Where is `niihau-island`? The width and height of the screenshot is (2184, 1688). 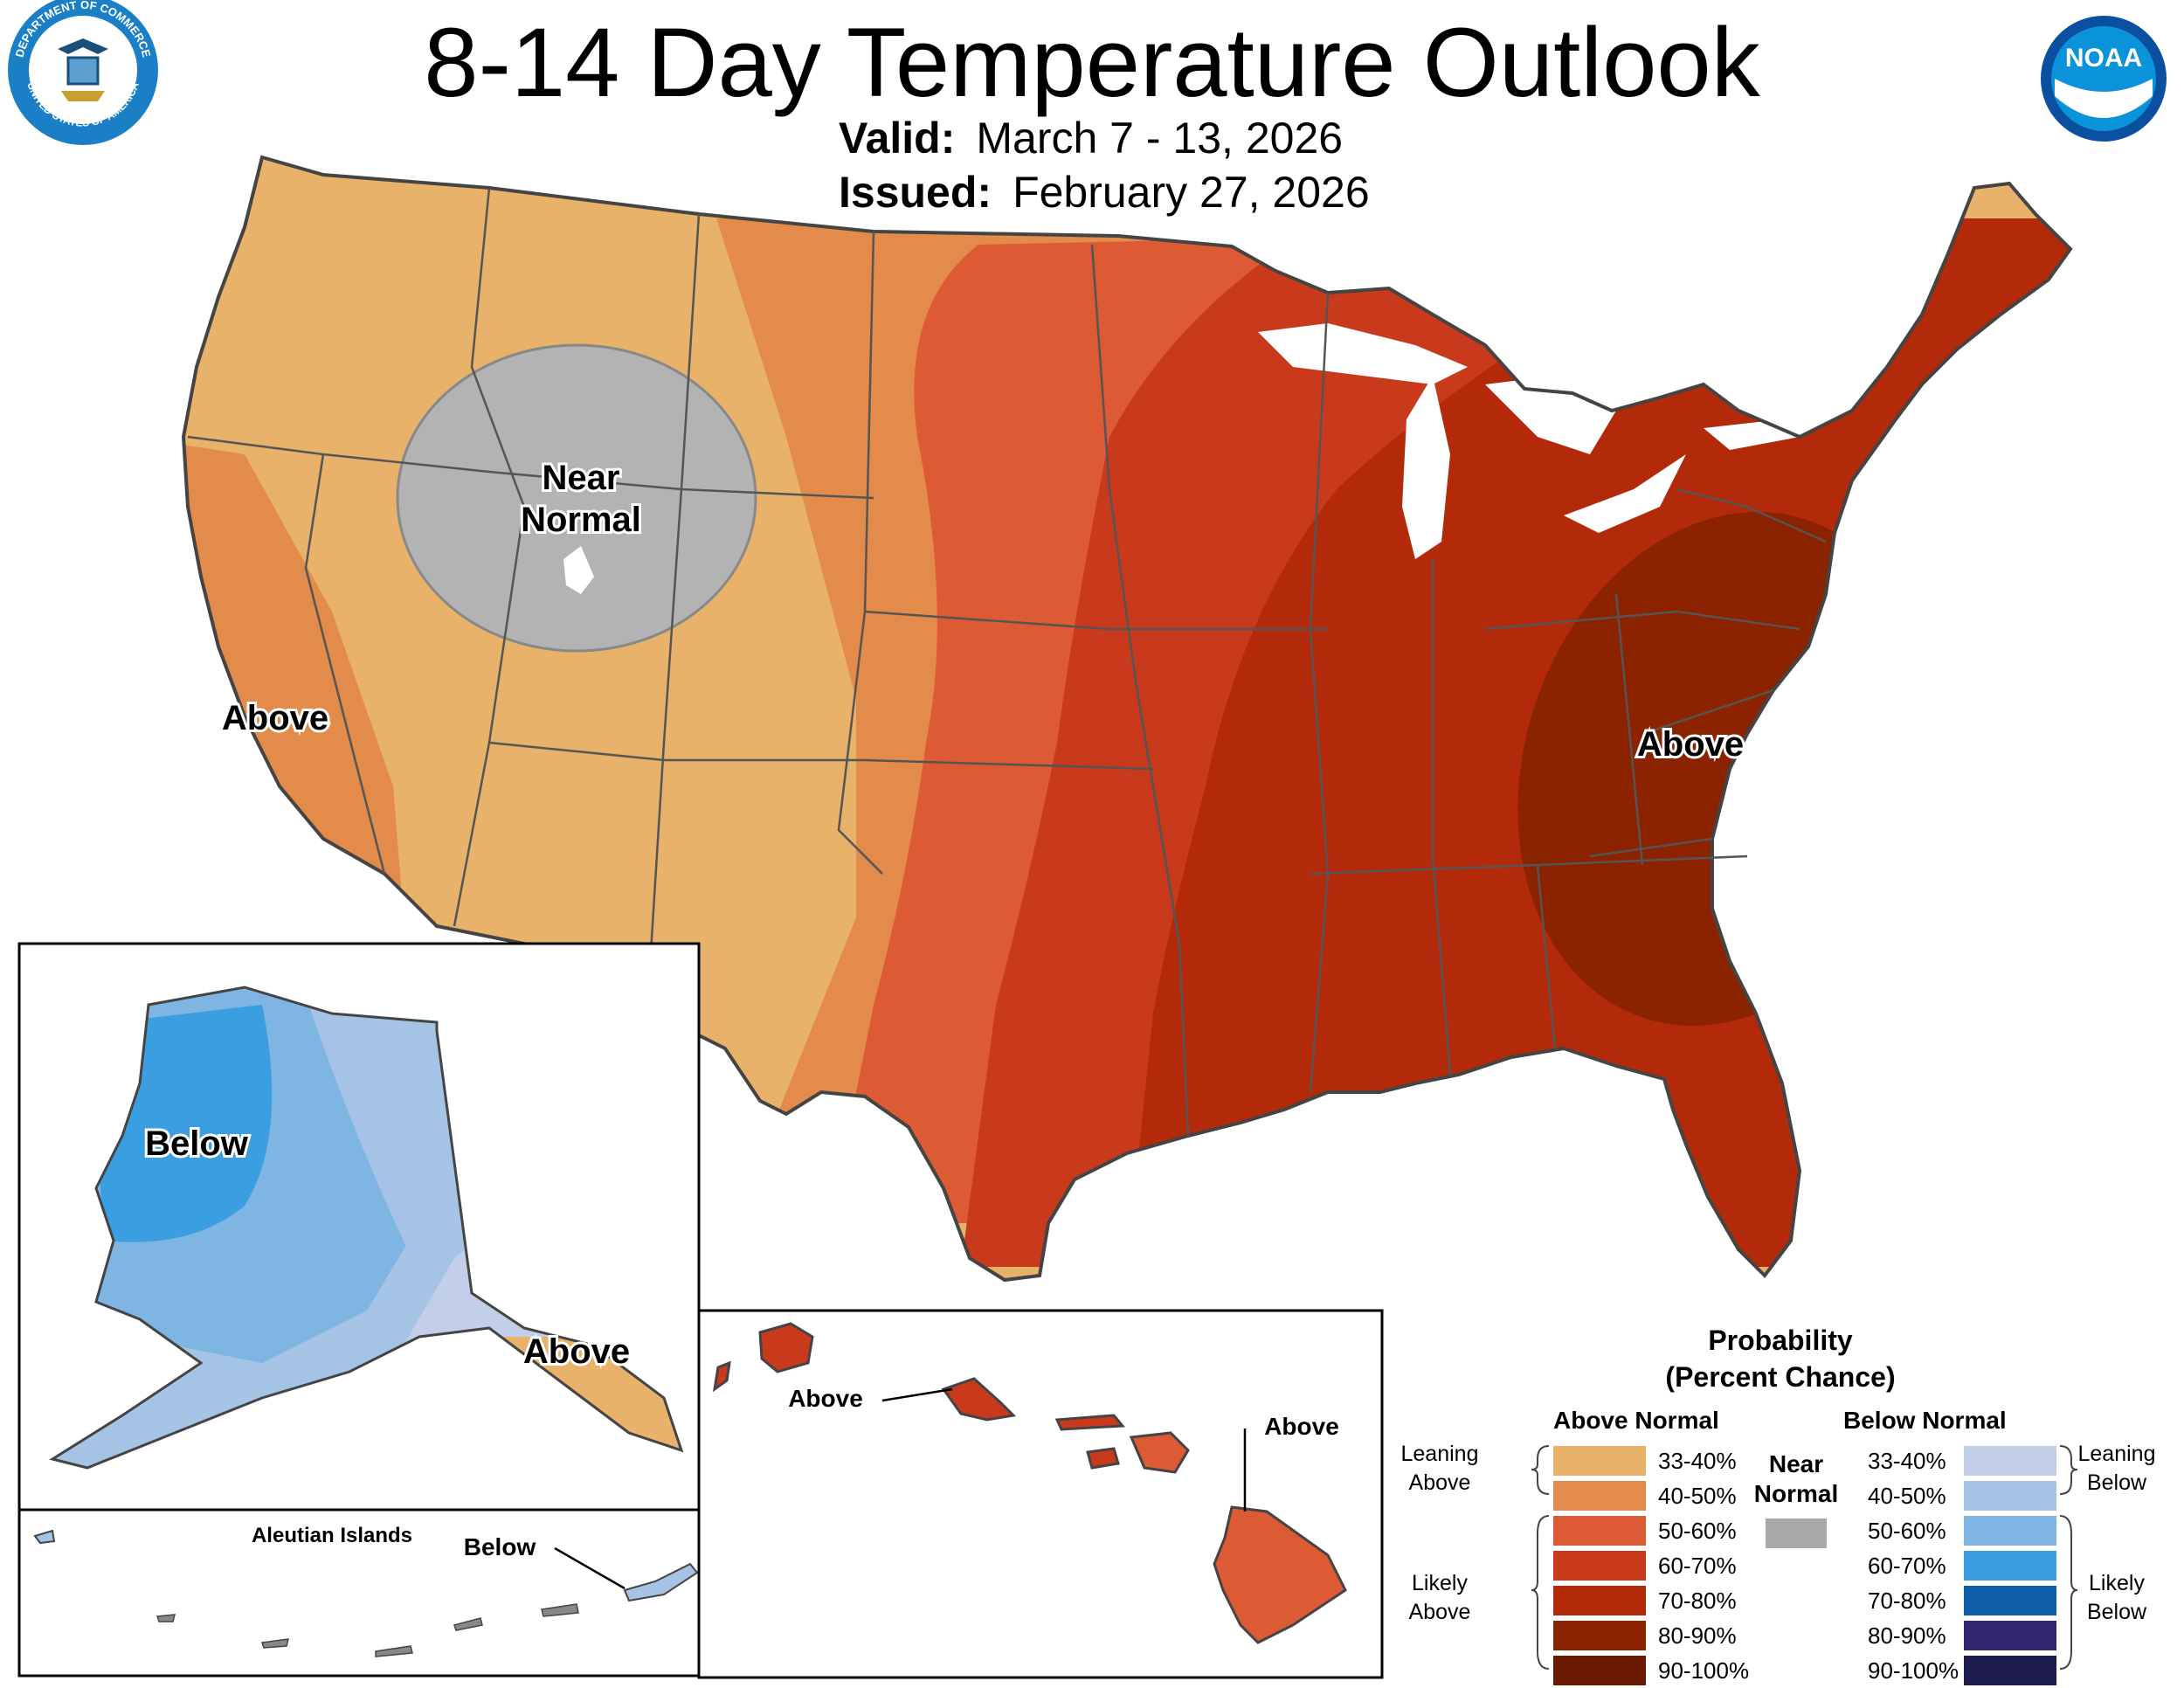
niihau-island is located at coordinates (721, 1376).